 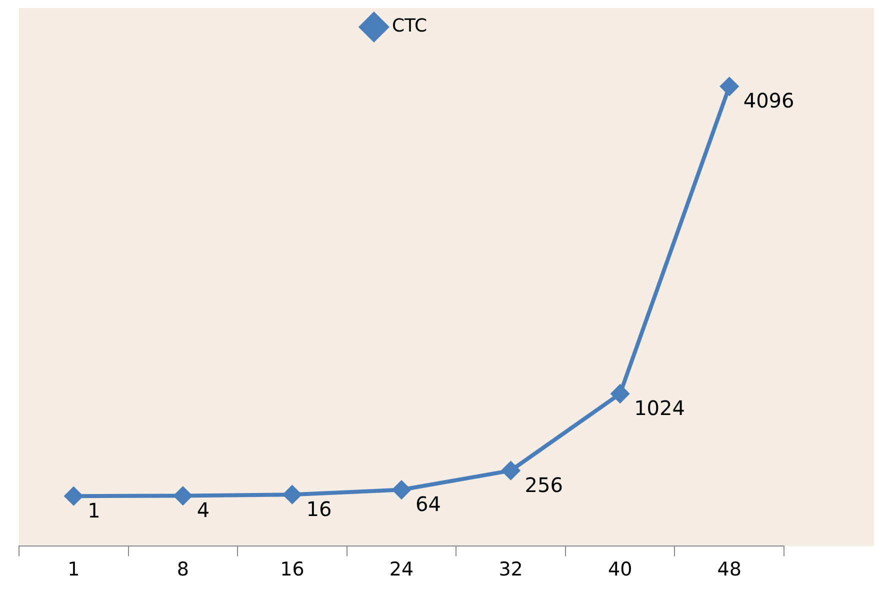 I want to click on x-tick-label: 24, so click(x=401, y=569).